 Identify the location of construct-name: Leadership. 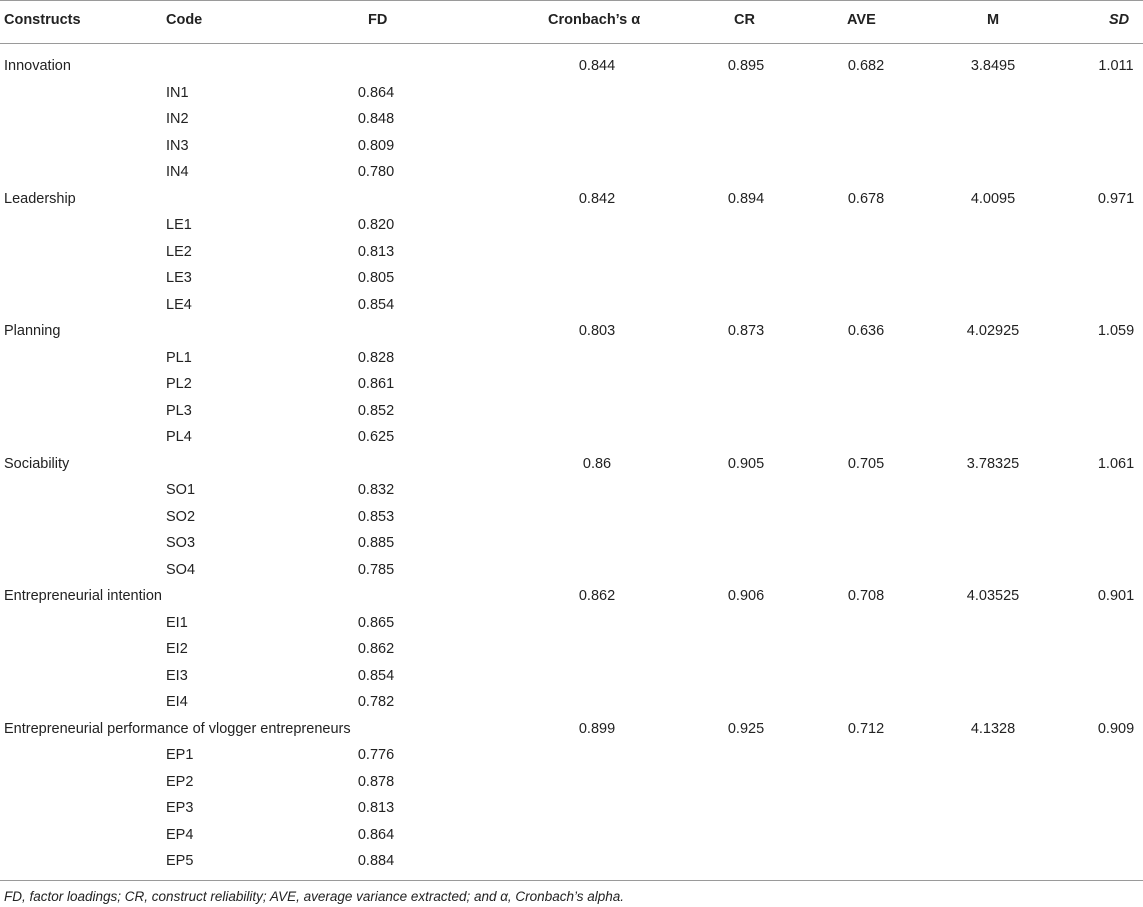
(40, 198).